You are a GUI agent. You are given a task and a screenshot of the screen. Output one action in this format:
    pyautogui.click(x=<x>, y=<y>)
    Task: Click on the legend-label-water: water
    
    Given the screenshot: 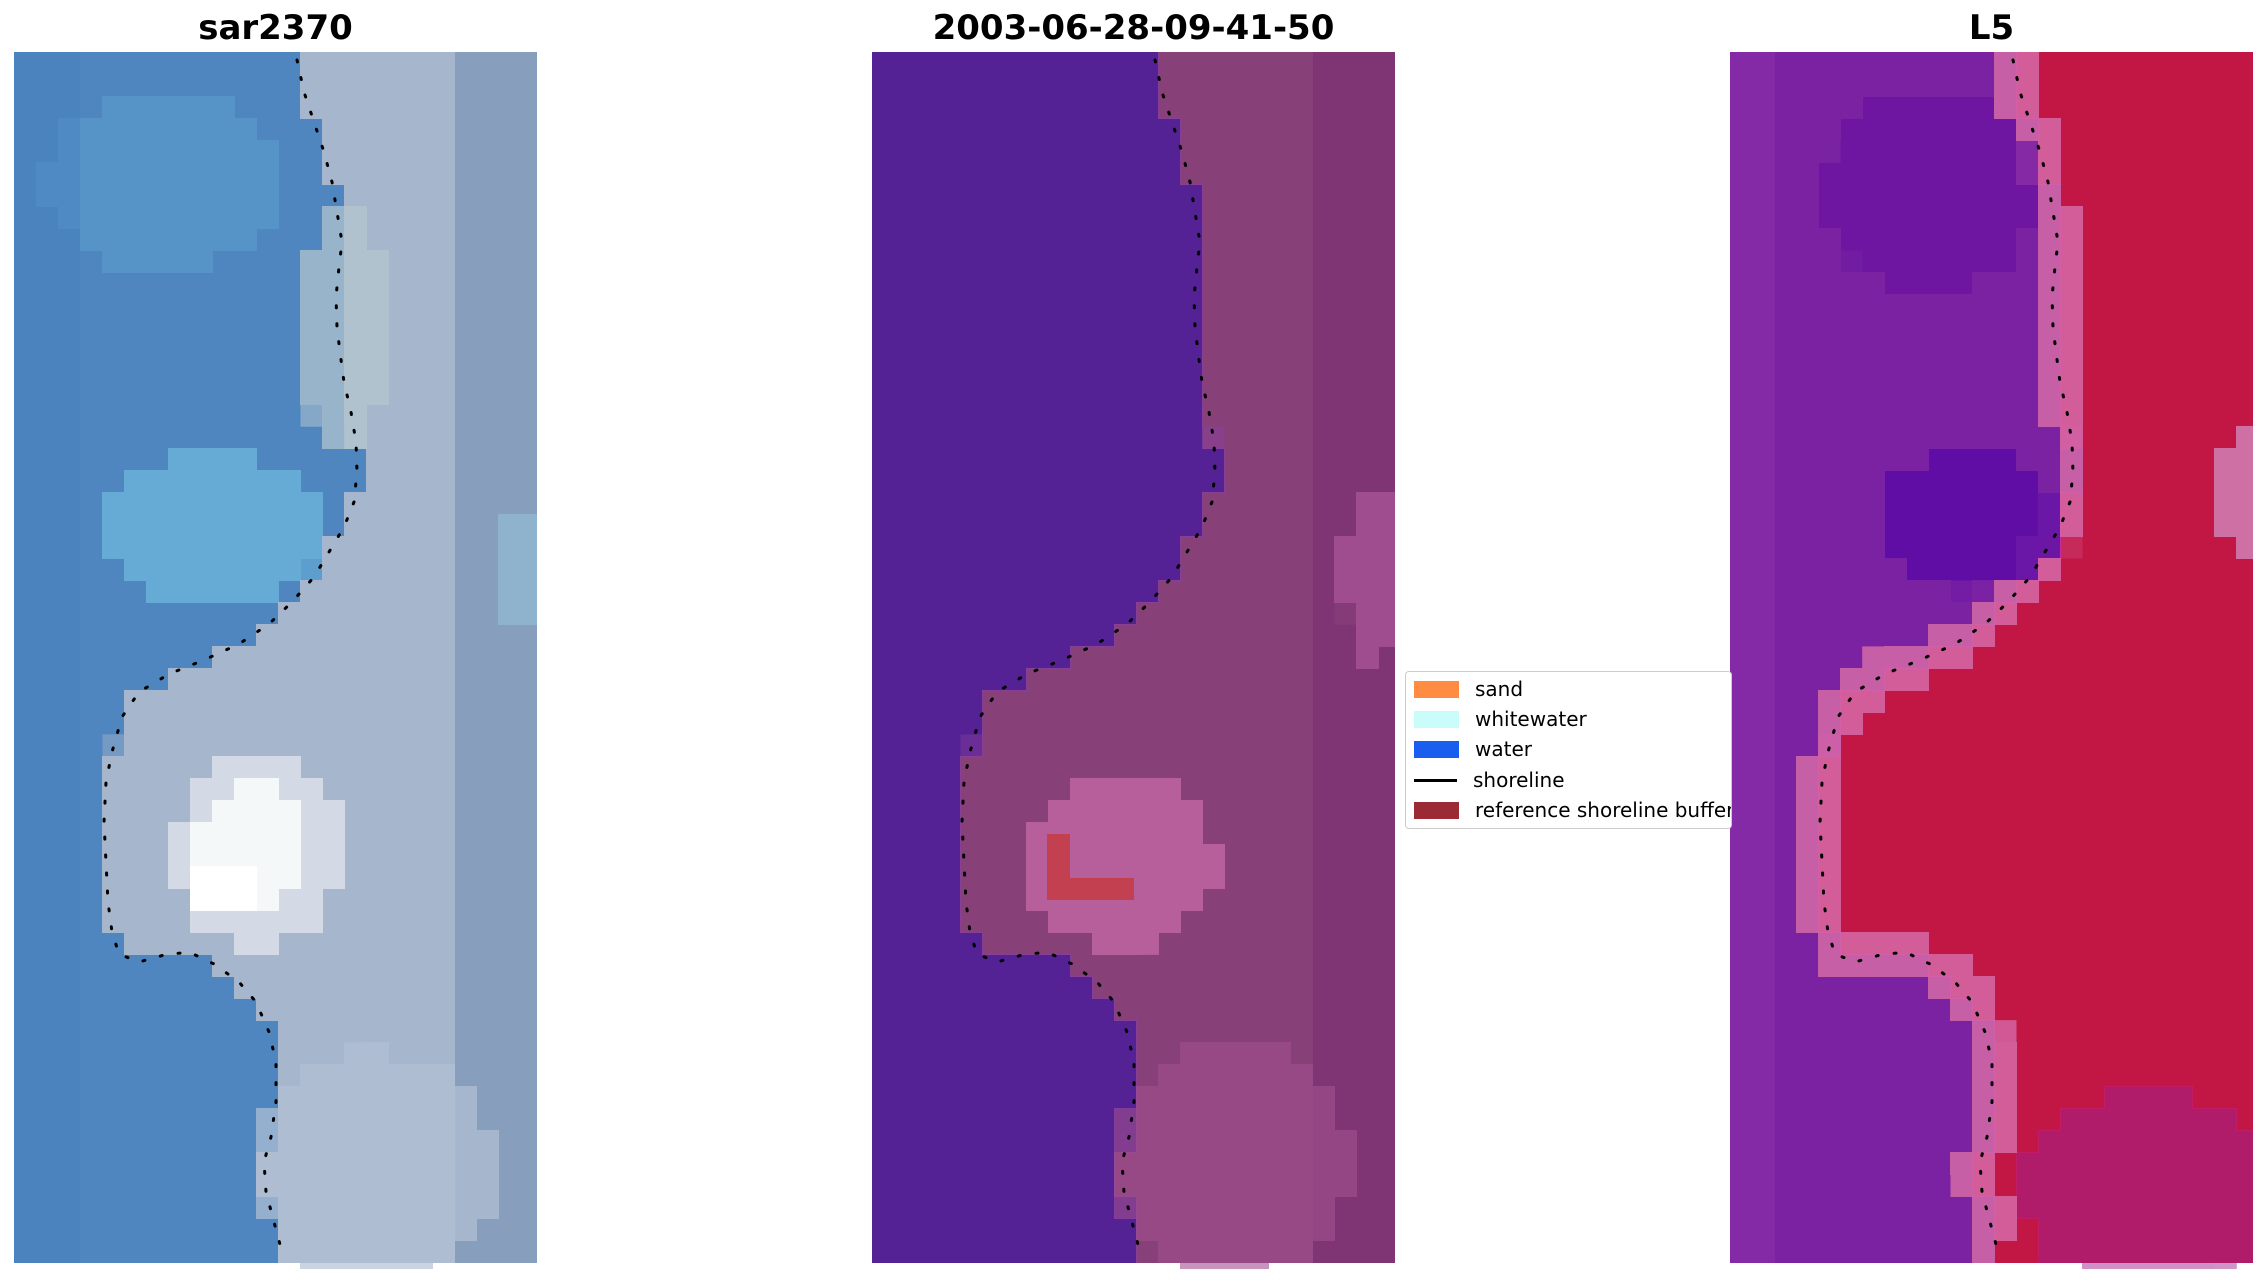 What is the action you would take?
    pyautogui.click(x=1503, y=749)
    